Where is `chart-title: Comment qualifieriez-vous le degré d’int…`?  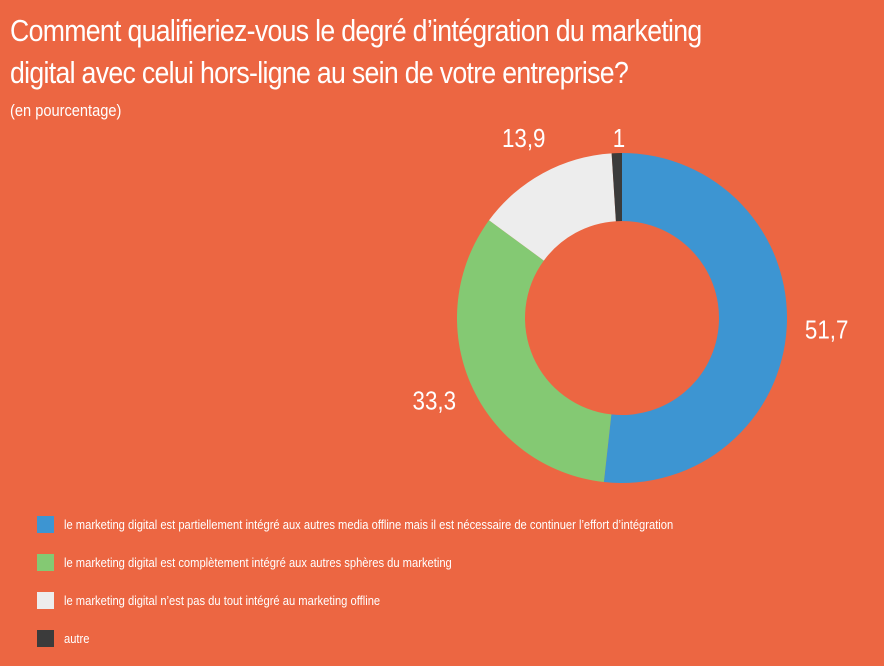
chart-title: Comment qualifieriez-vous le degré d’int… is located at coordinates (356, 52).